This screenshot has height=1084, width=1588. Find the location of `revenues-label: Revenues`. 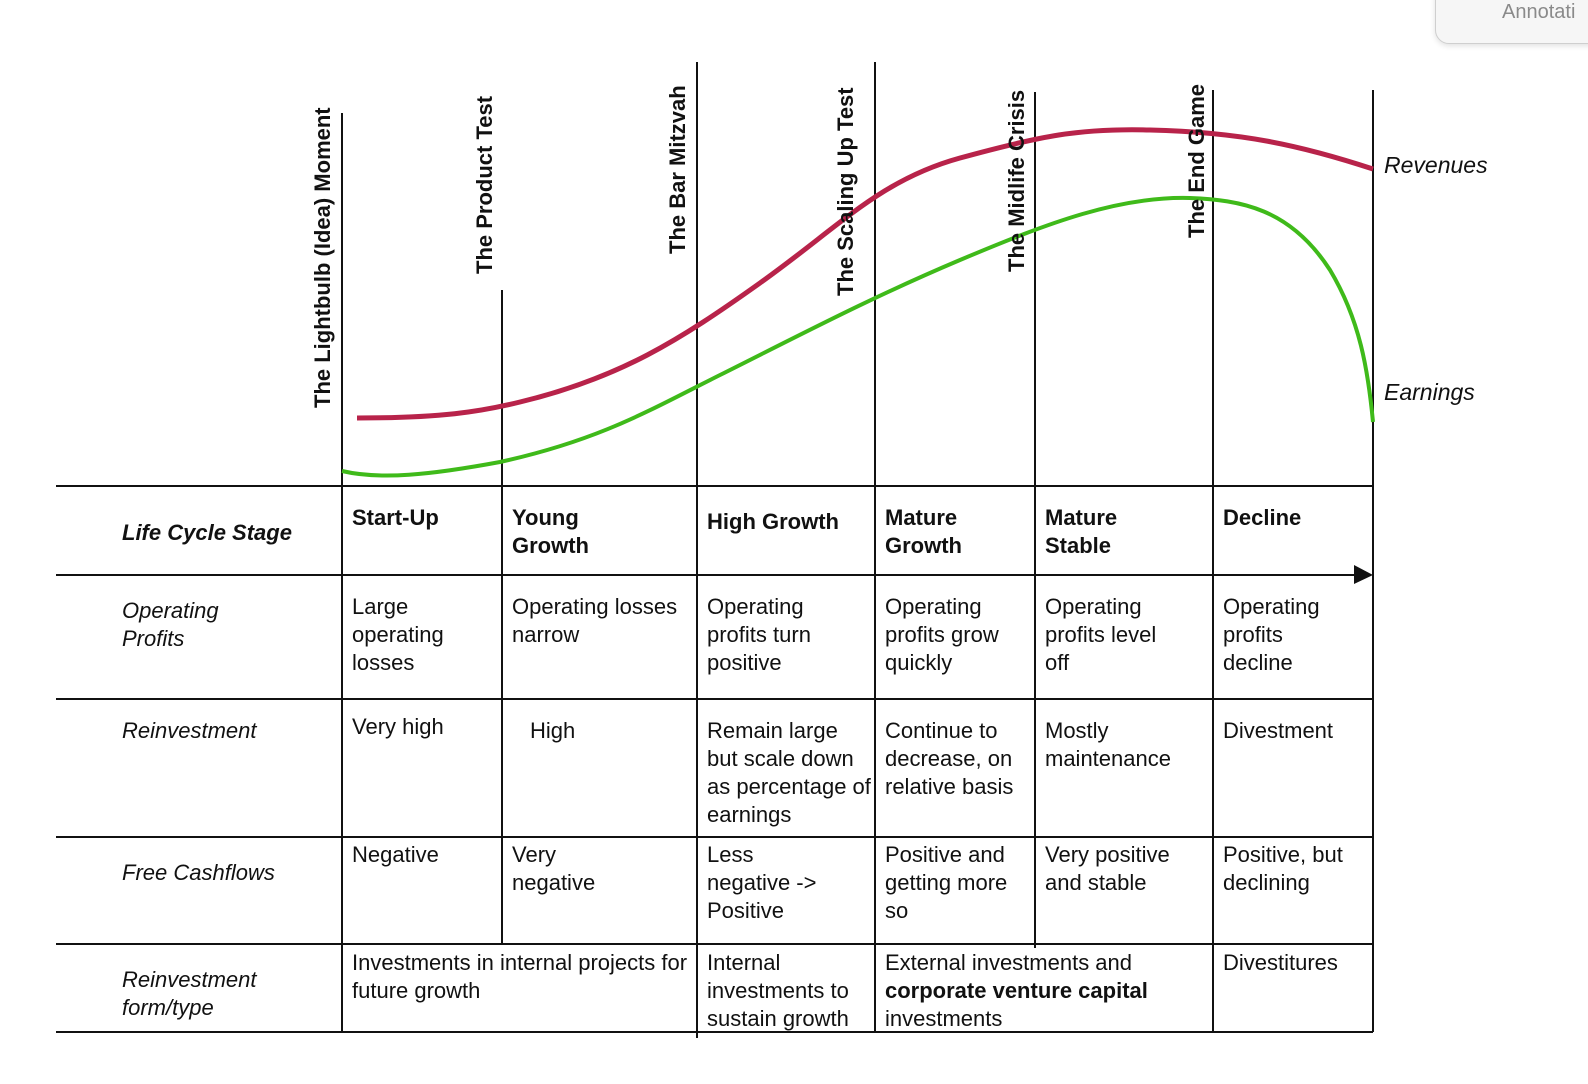

revenues-label: Revenues is located at coordinates (1436, 165).